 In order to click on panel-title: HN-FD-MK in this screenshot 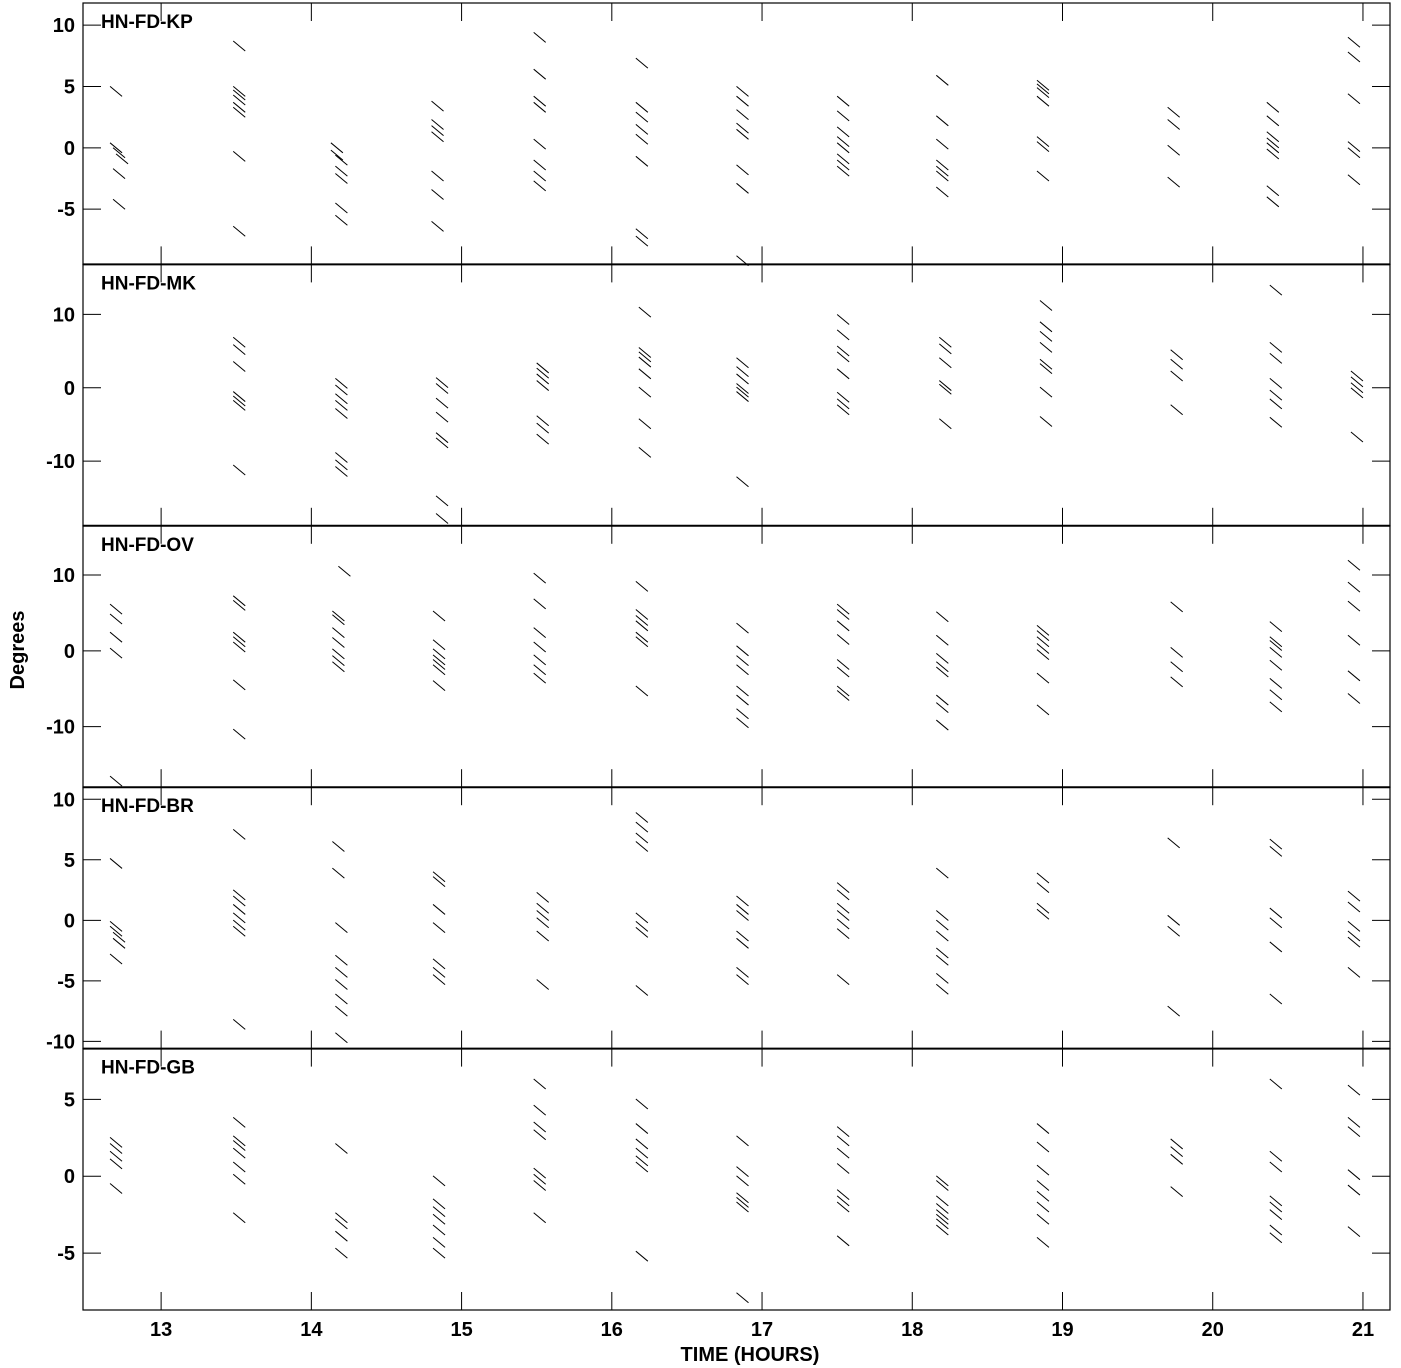, I will do `click(148, 283)`.